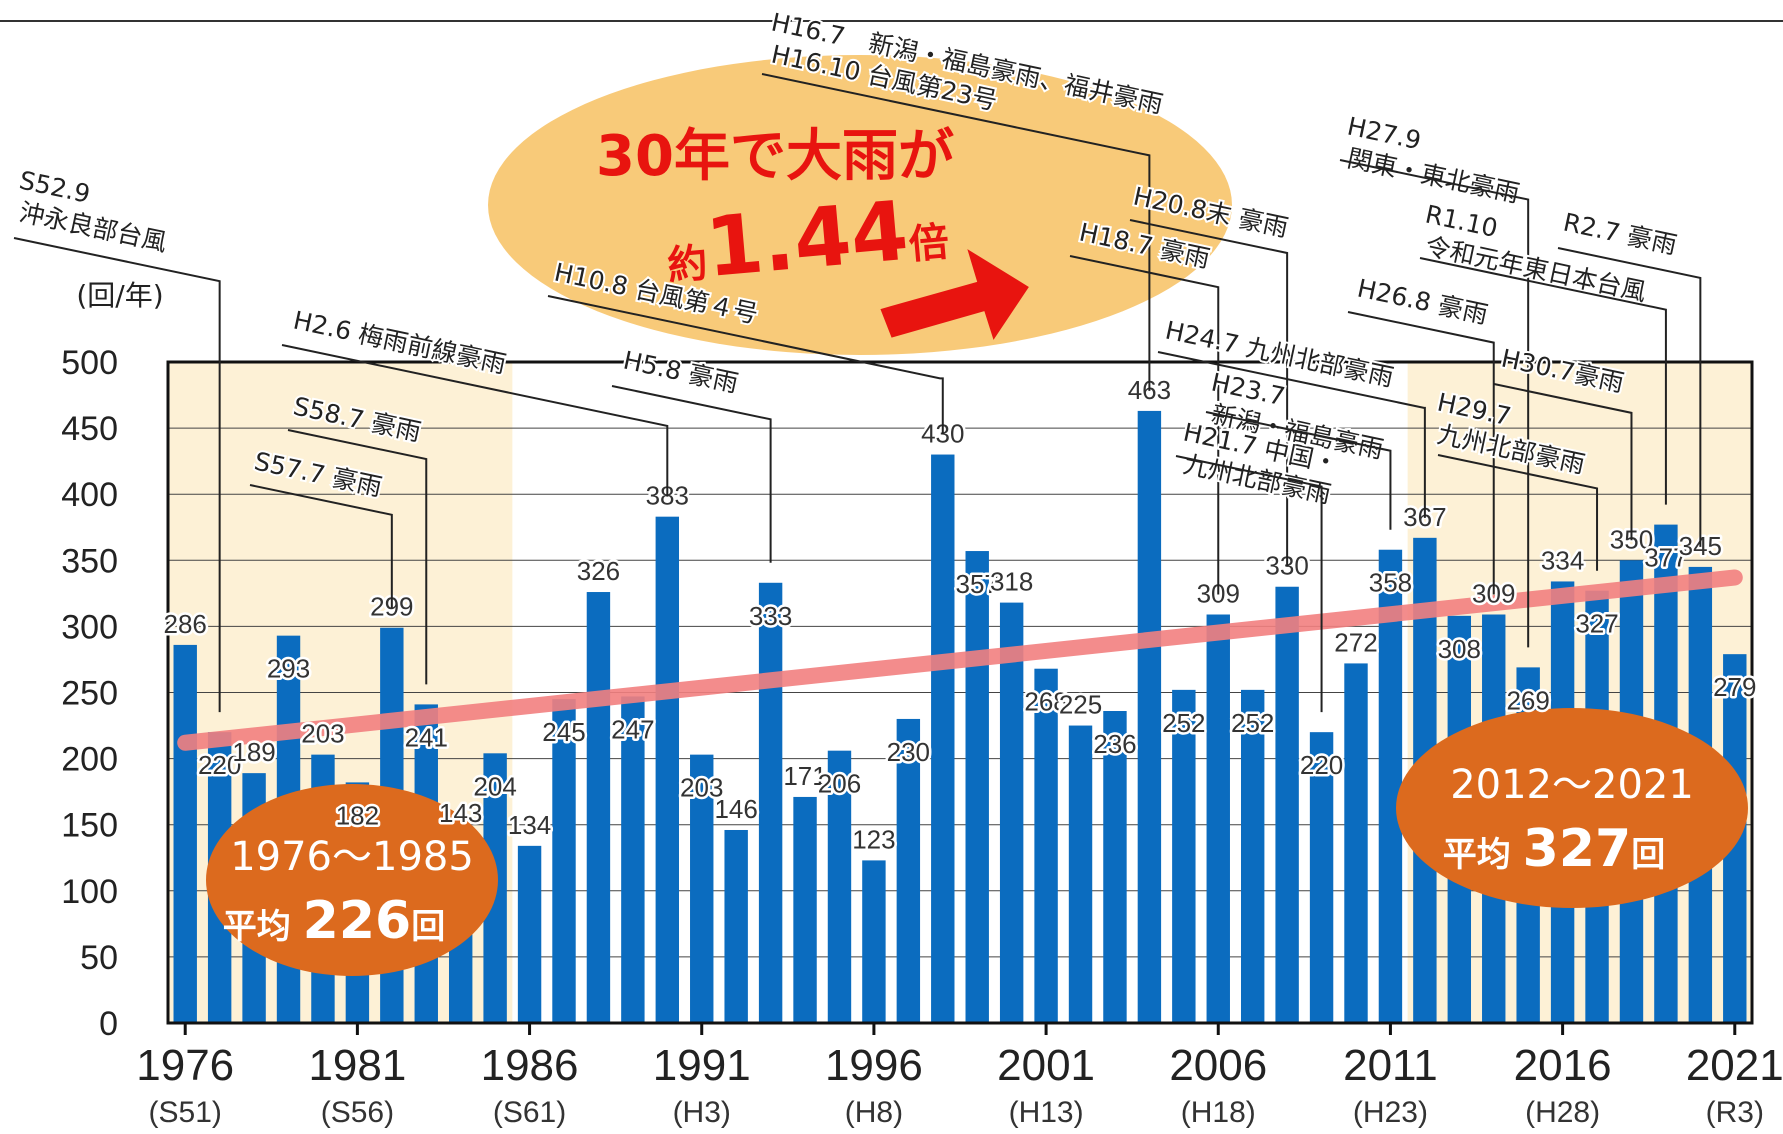 This screenshot has height=1134, width=1783. What do you see at coordinates (891, 11) in the screenshot?
I see `page-header-rule` at bounding box center [891, 11].